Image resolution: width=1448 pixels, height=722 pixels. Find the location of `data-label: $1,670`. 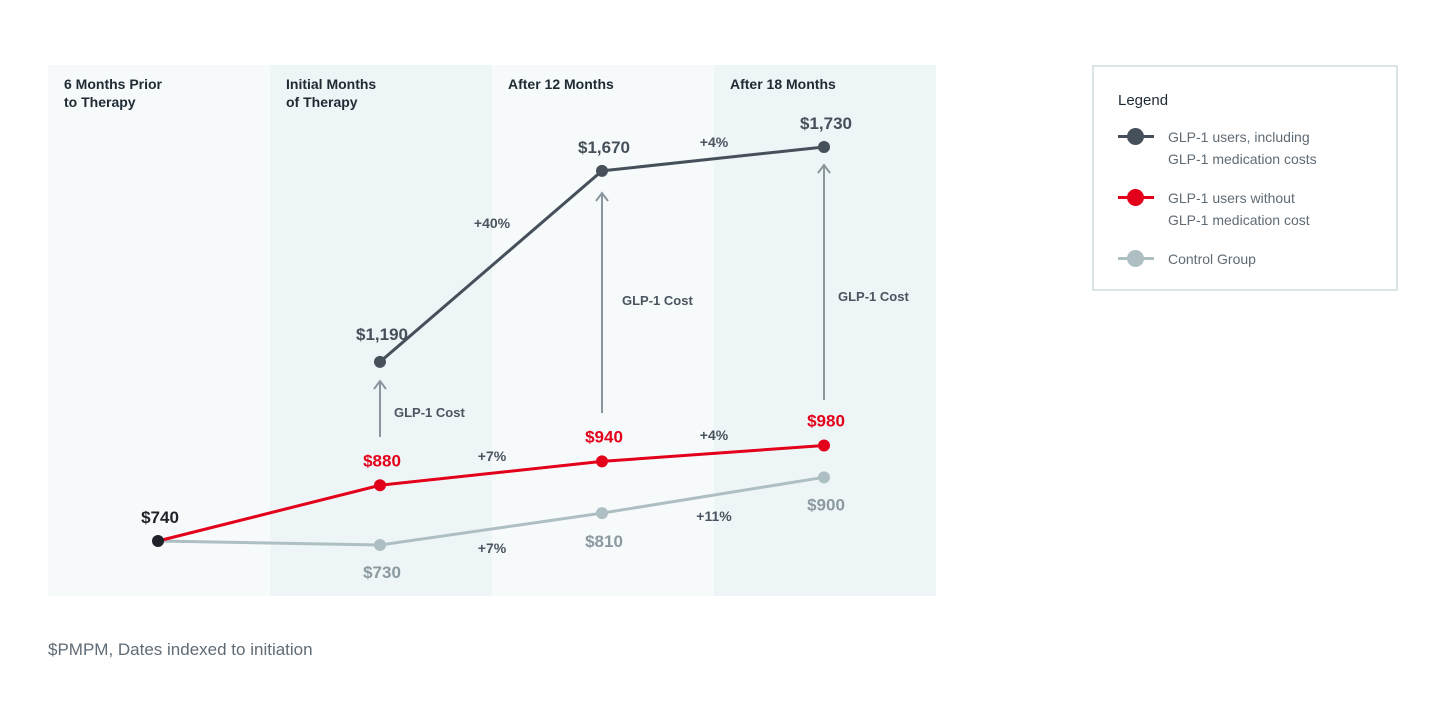

data-label: $1,670 is located at coordinates (604, 147).